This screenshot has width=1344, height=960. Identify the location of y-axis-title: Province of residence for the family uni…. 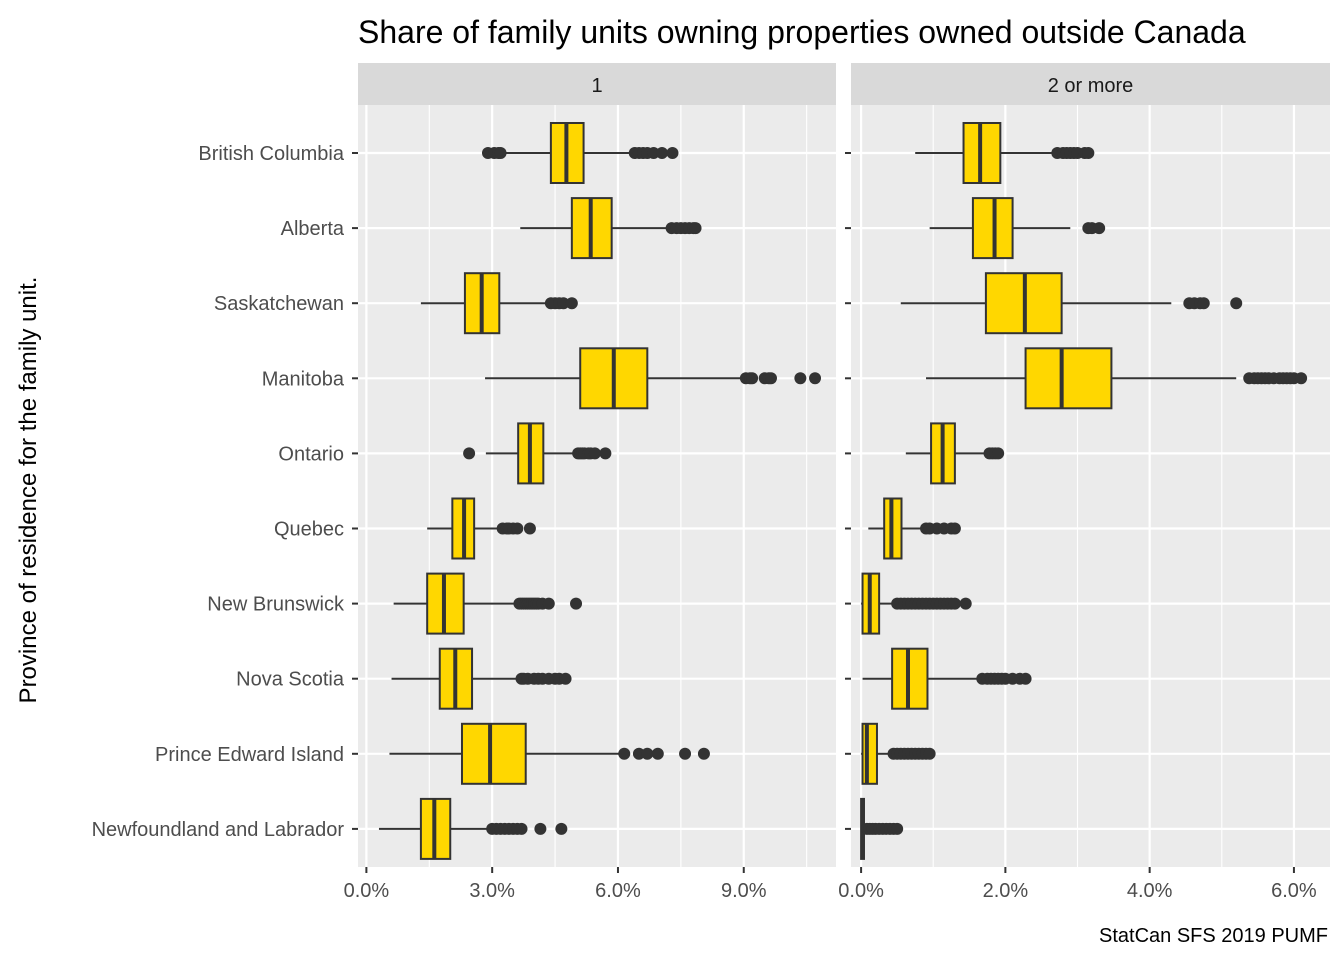
(28, 490).